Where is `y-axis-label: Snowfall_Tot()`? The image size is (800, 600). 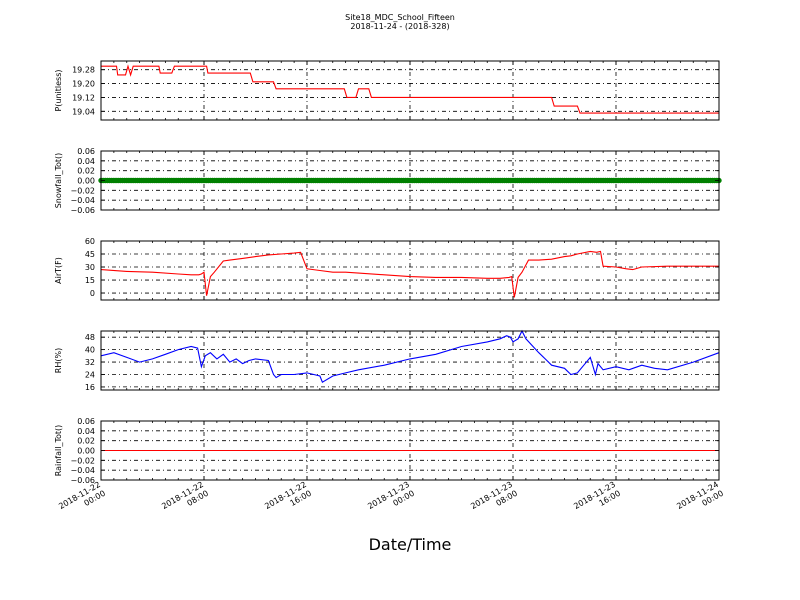 y-axis-label: Snowfall_Tot() is located at coordinates (58, 181).